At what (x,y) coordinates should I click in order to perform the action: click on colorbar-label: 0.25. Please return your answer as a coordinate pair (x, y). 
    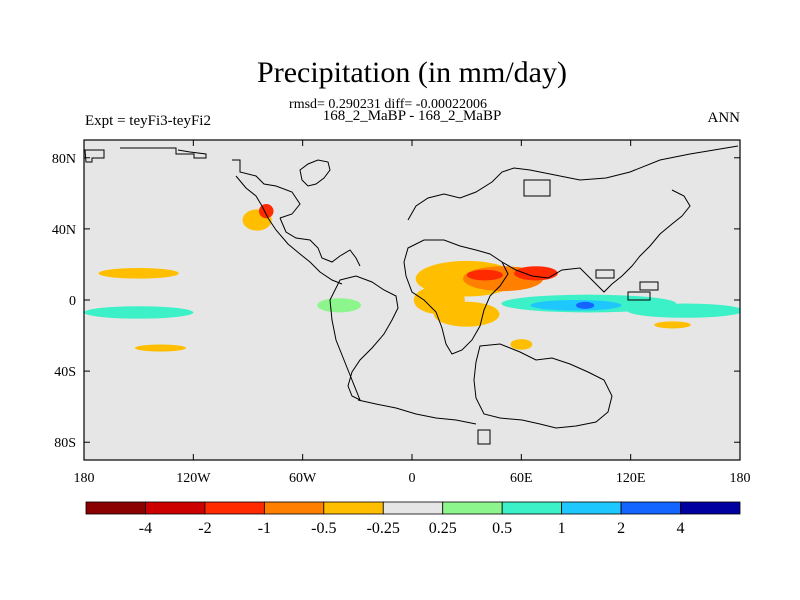
    Looking at the image, I should click on (443, 528).